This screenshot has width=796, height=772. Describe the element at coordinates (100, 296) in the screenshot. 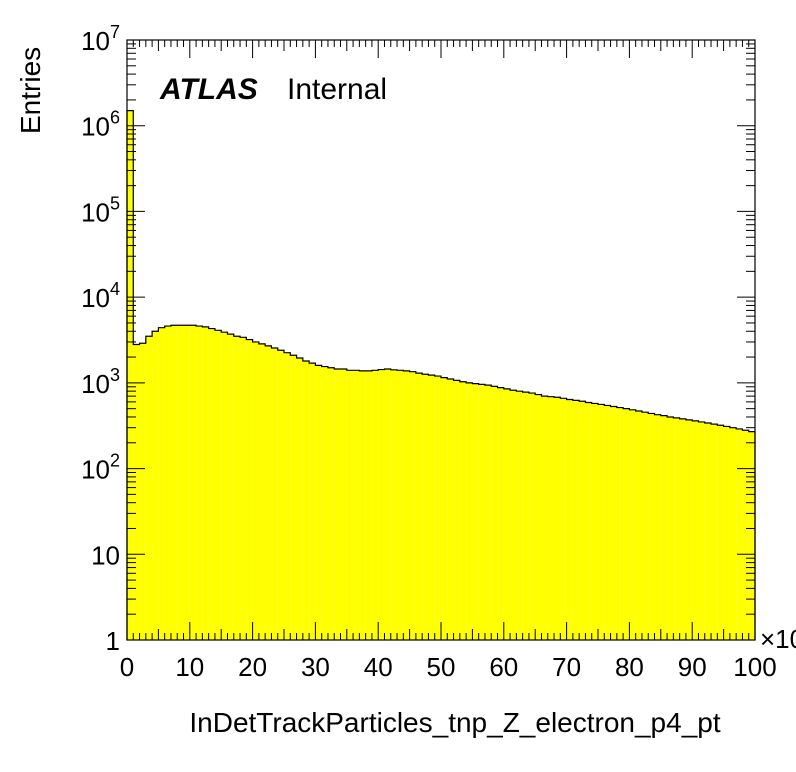

I see `y-tick-label: 10⁴` at that location.